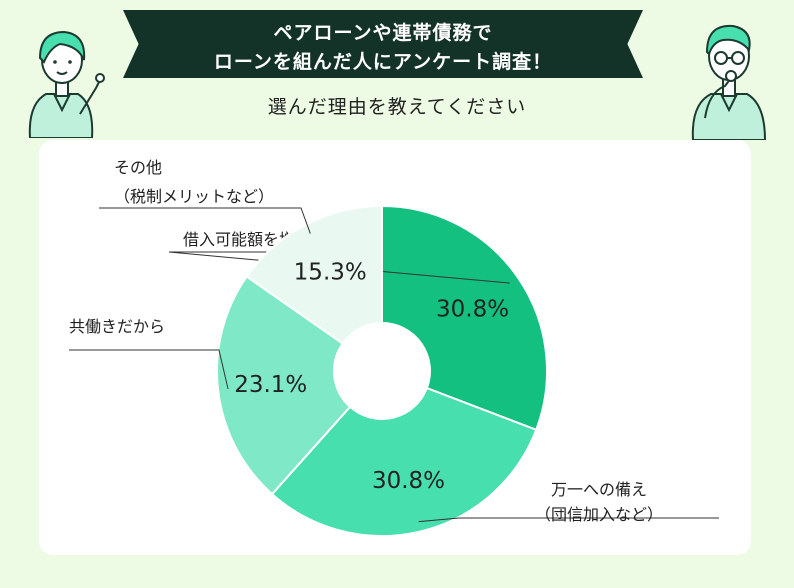 The image size is (794, 588). Describe the element at coordinates (117, 326) in the screenshot. I see `slice-3-label: 共働きだから` at that location.